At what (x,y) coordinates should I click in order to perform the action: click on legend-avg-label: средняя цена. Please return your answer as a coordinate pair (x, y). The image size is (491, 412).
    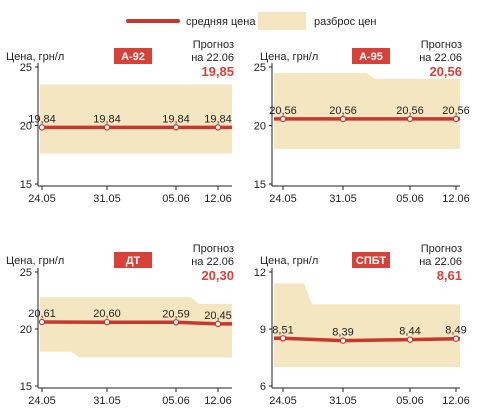
    Looking at the image, I should click on (221, 22).